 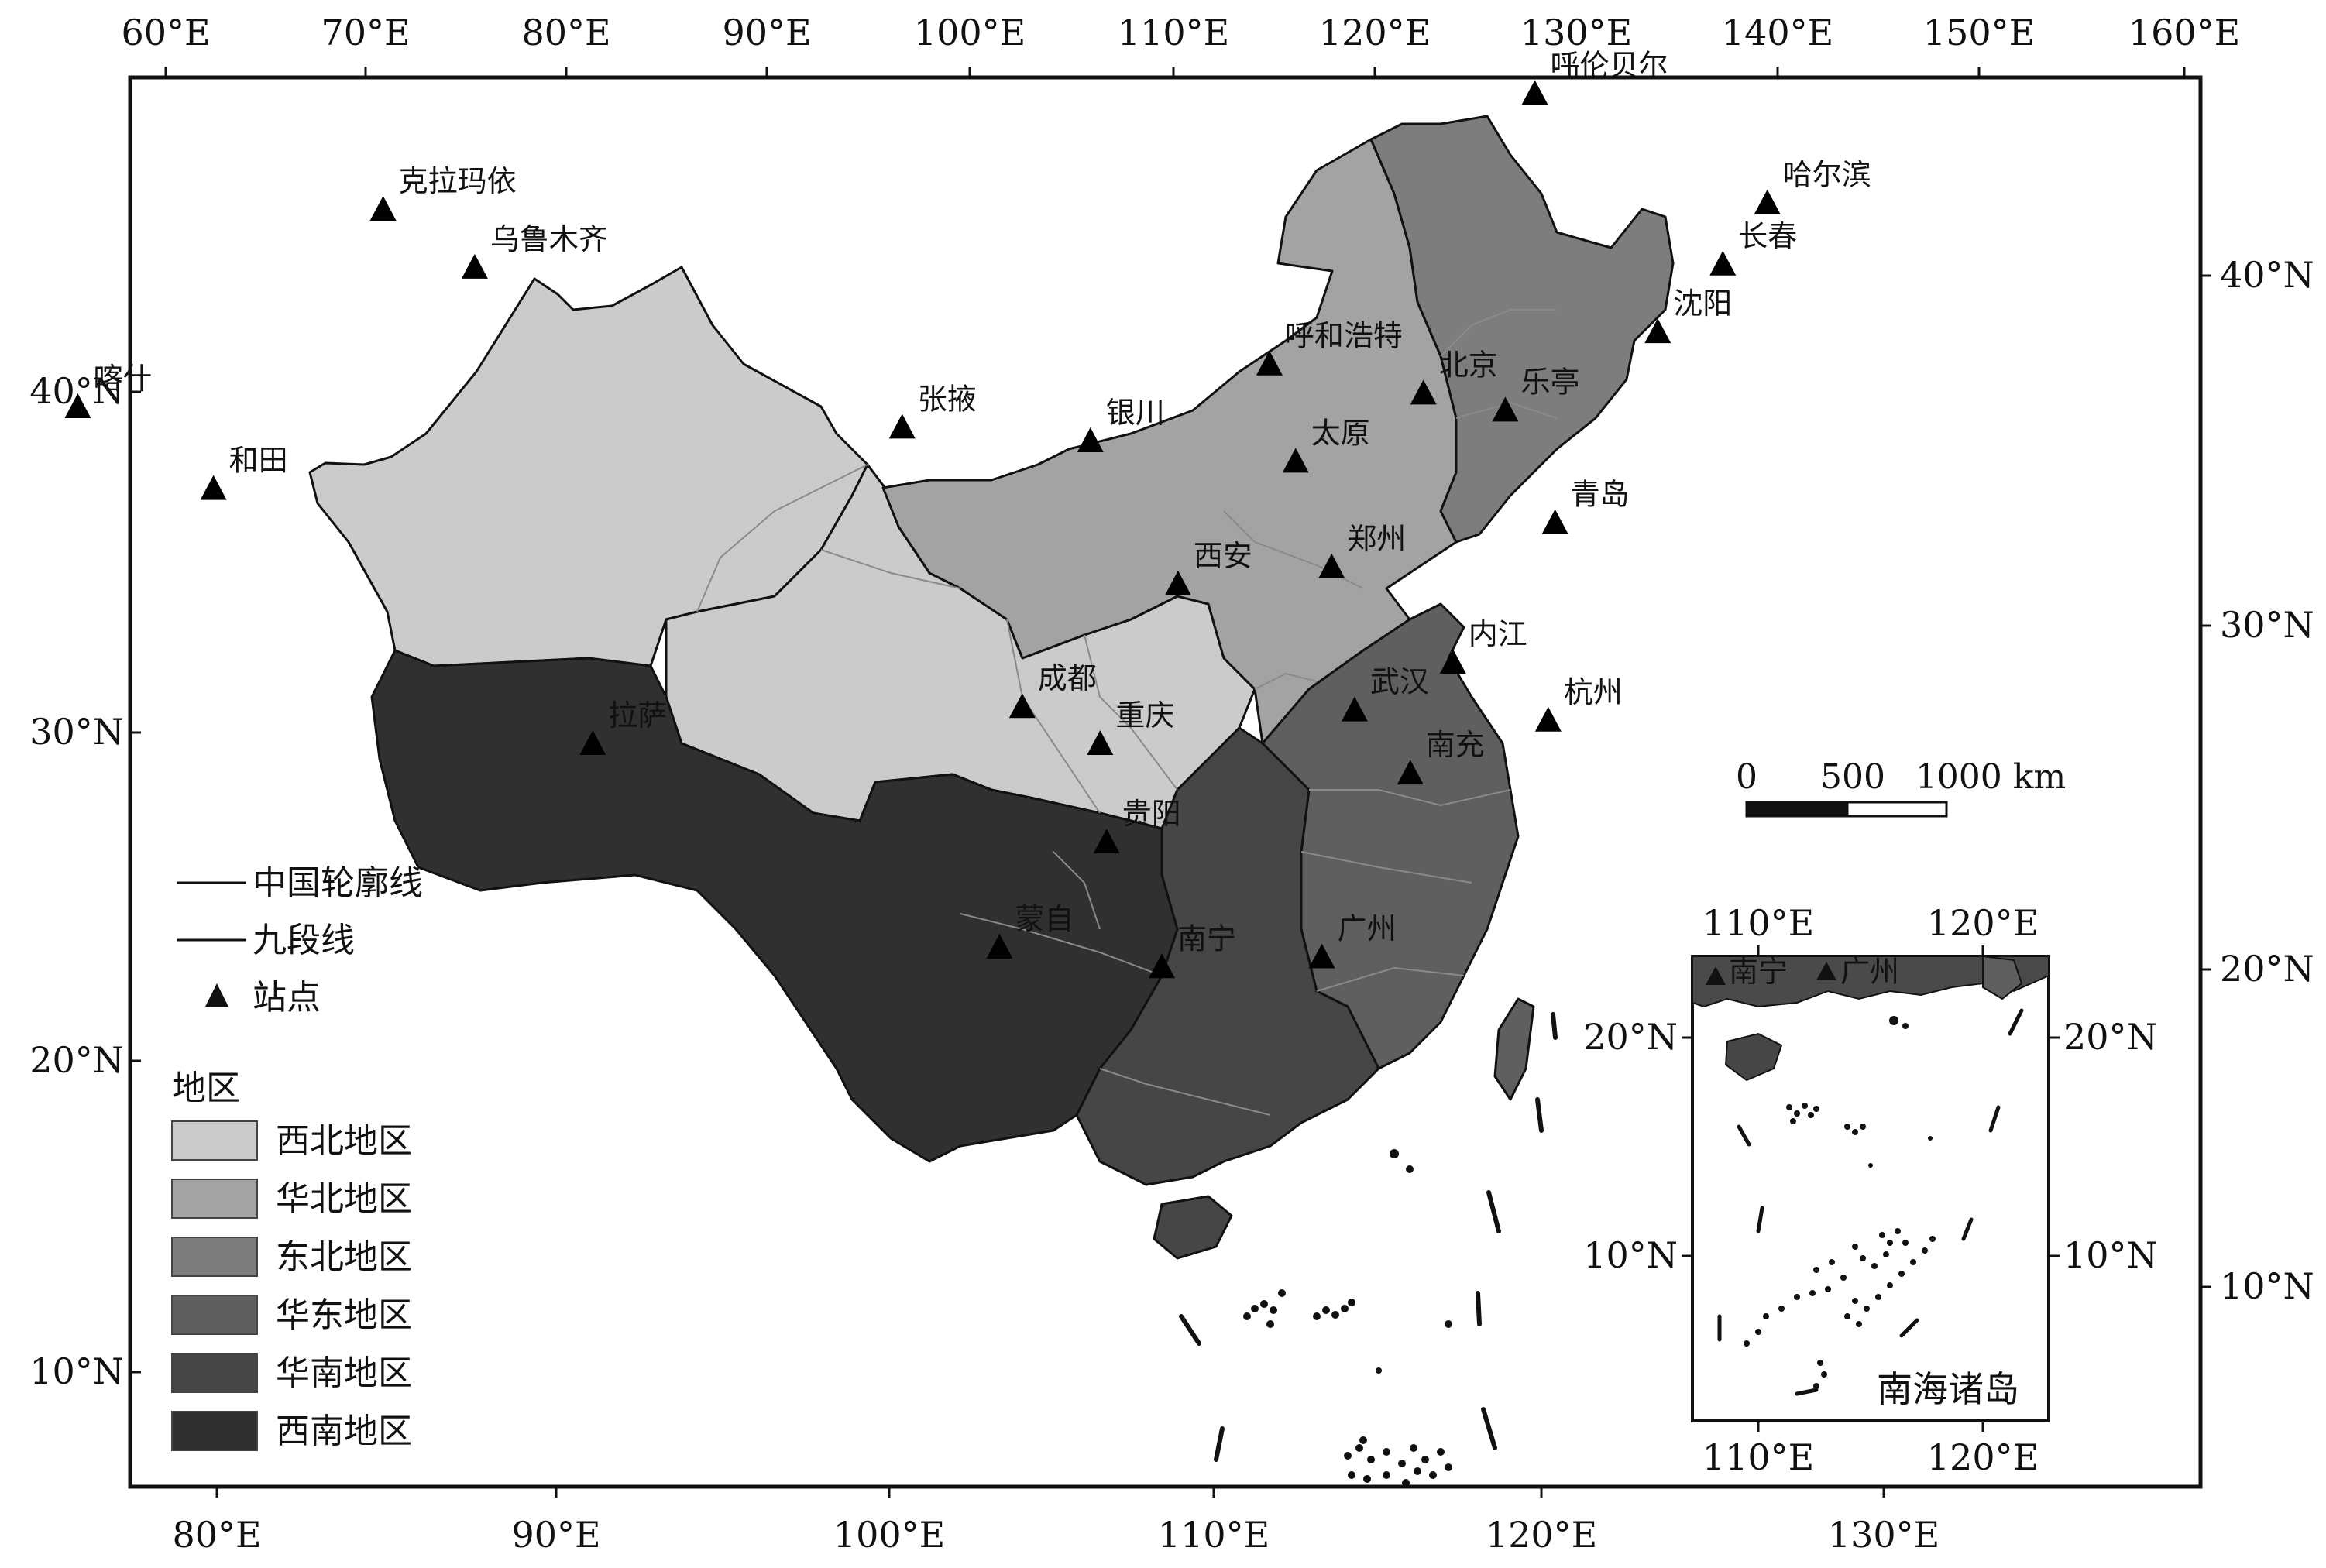 I want to click on right-tick-30n: 30°N, so click(x=2267, y=625).